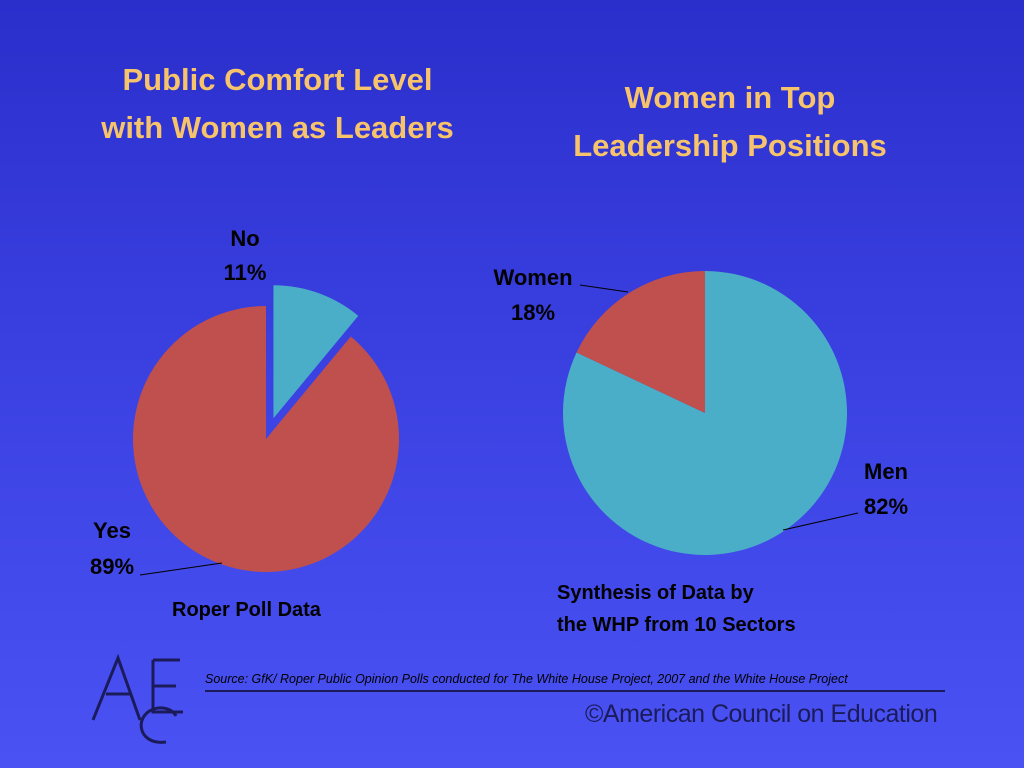 The width and height of the screenshot is (1024, 768). Describe the element at coordinates (137, 698) in the screenshot. I see `ace-logo` at that location.